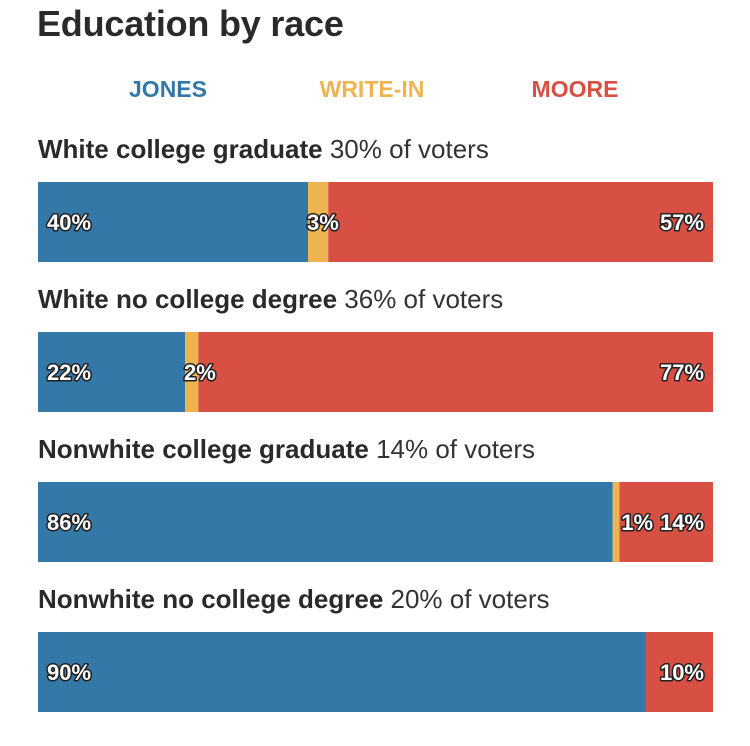  I want to click on group-label: White college graduate 30% of voters, so click(263, 149).